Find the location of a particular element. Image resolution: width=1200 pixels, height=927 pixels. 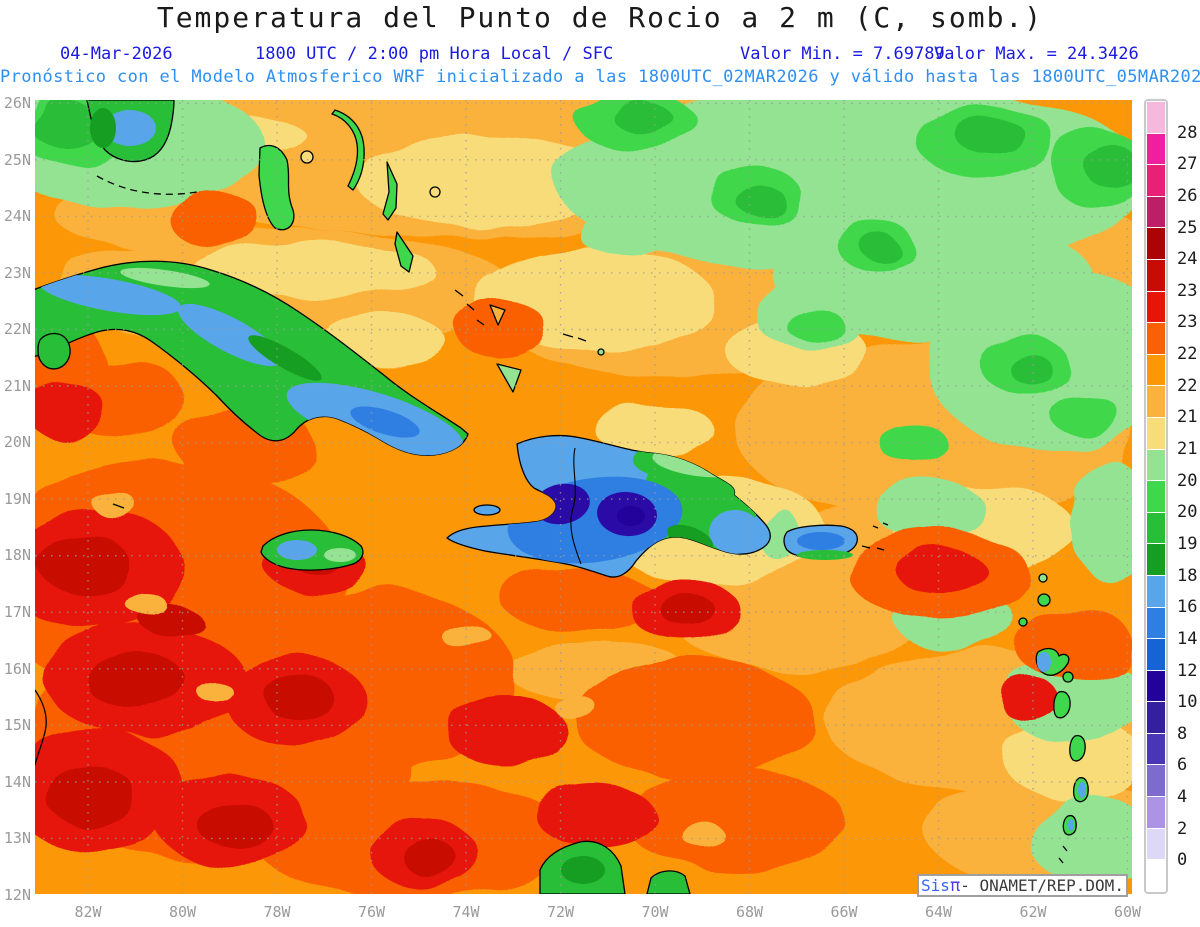

colorbar is located at coordinates (1156, 496).